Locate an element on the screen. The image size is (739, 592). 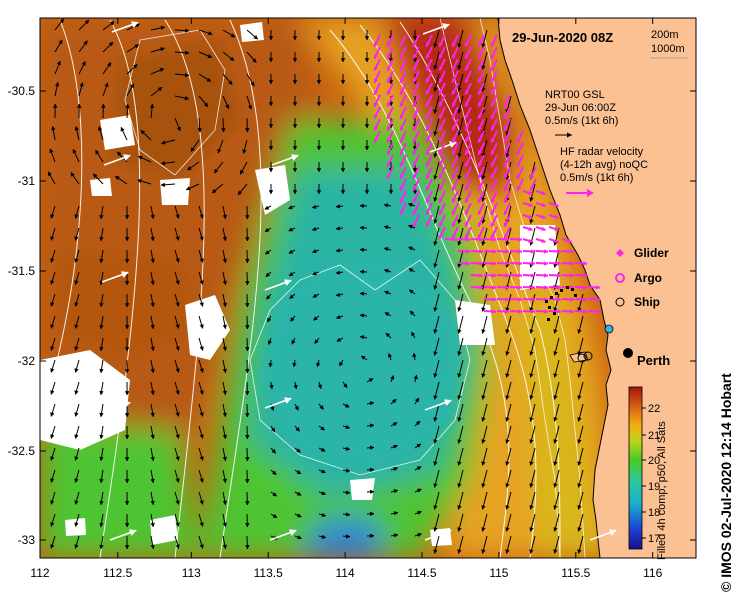
hf-label-2: (4-12h avg) noQC is located at coordinates (604, 165).